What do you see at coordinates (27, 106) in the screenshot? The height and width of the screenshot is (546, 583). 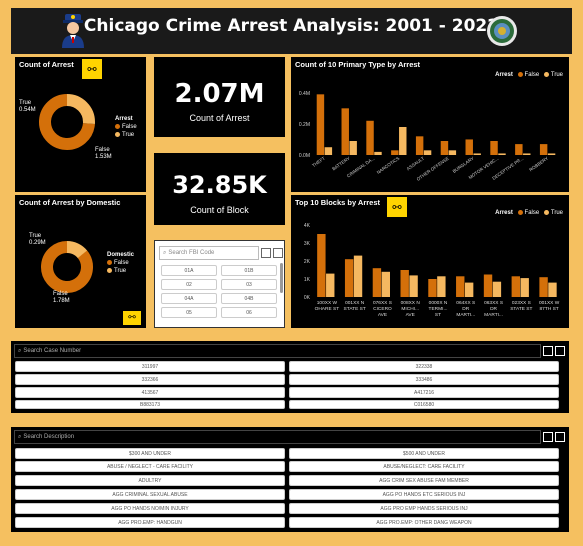 I see `donut-label-true: True 0.54M` at bounding box center [27, 106].